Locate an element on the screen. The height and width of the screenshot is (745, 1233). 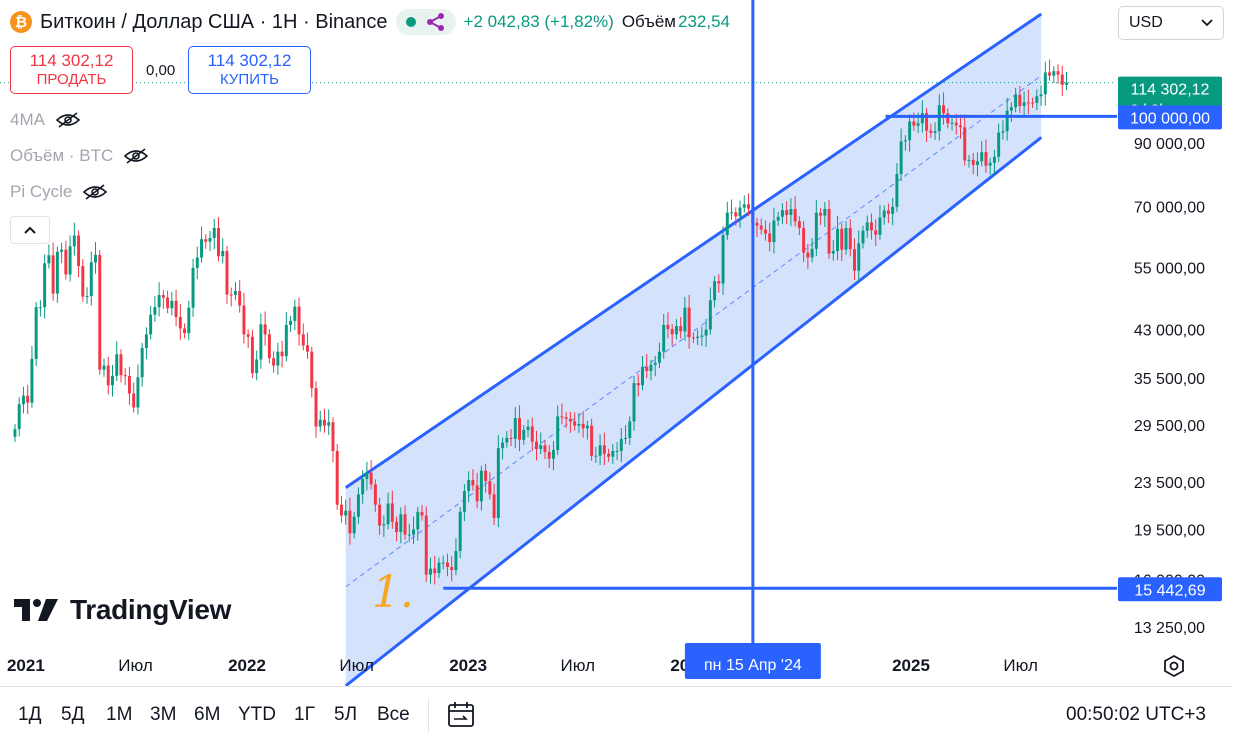
buy-button: 114 302,12 КУПИТЬ is located at coordinates (249, 70).